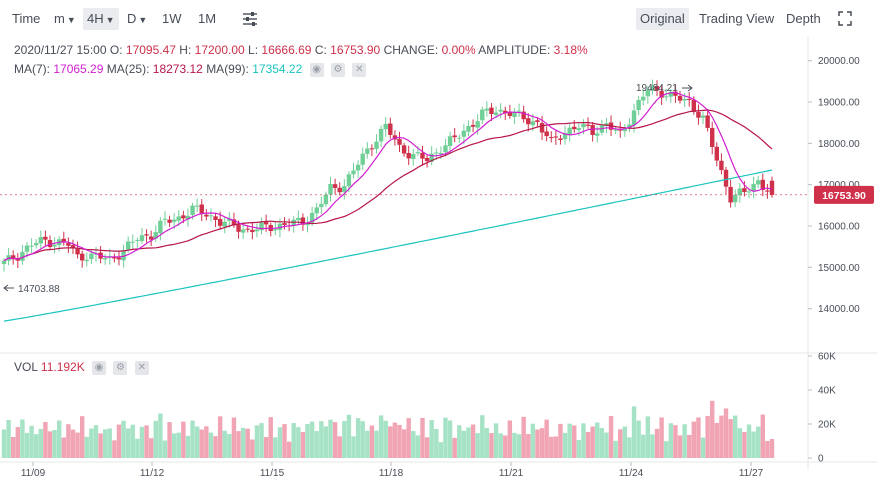 The image size is (877, 489). Describe the element at coordinates (687, 88) in the screenshot. I see `high-arrow-icon` at that location.